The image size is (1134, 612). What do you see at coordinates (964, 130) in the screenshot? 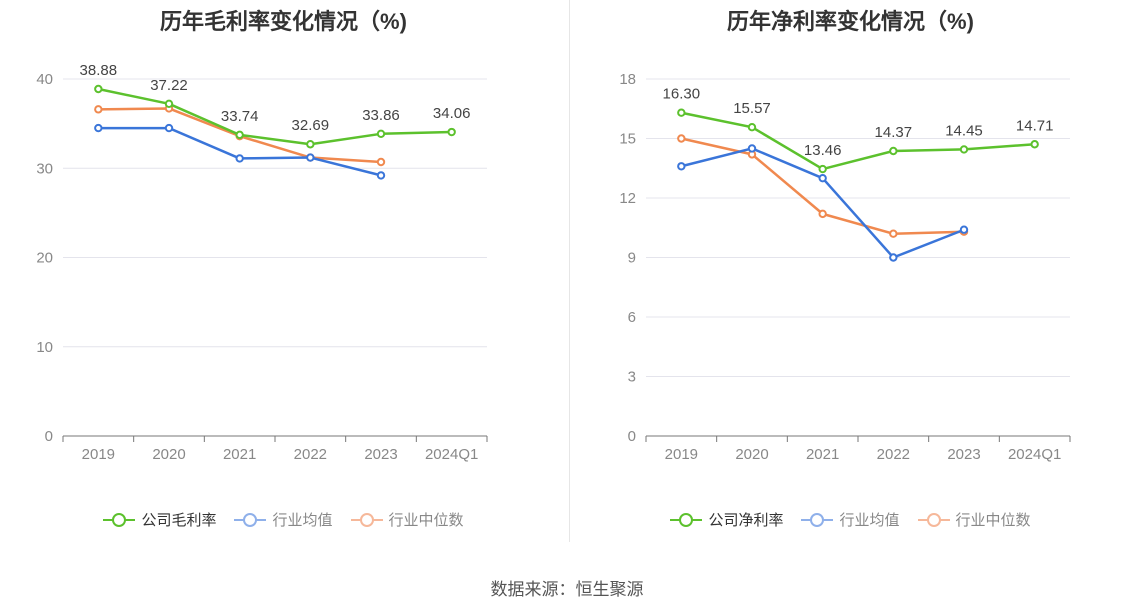
I see `data-label-company: 14.45` at bounding box center [964, 130].